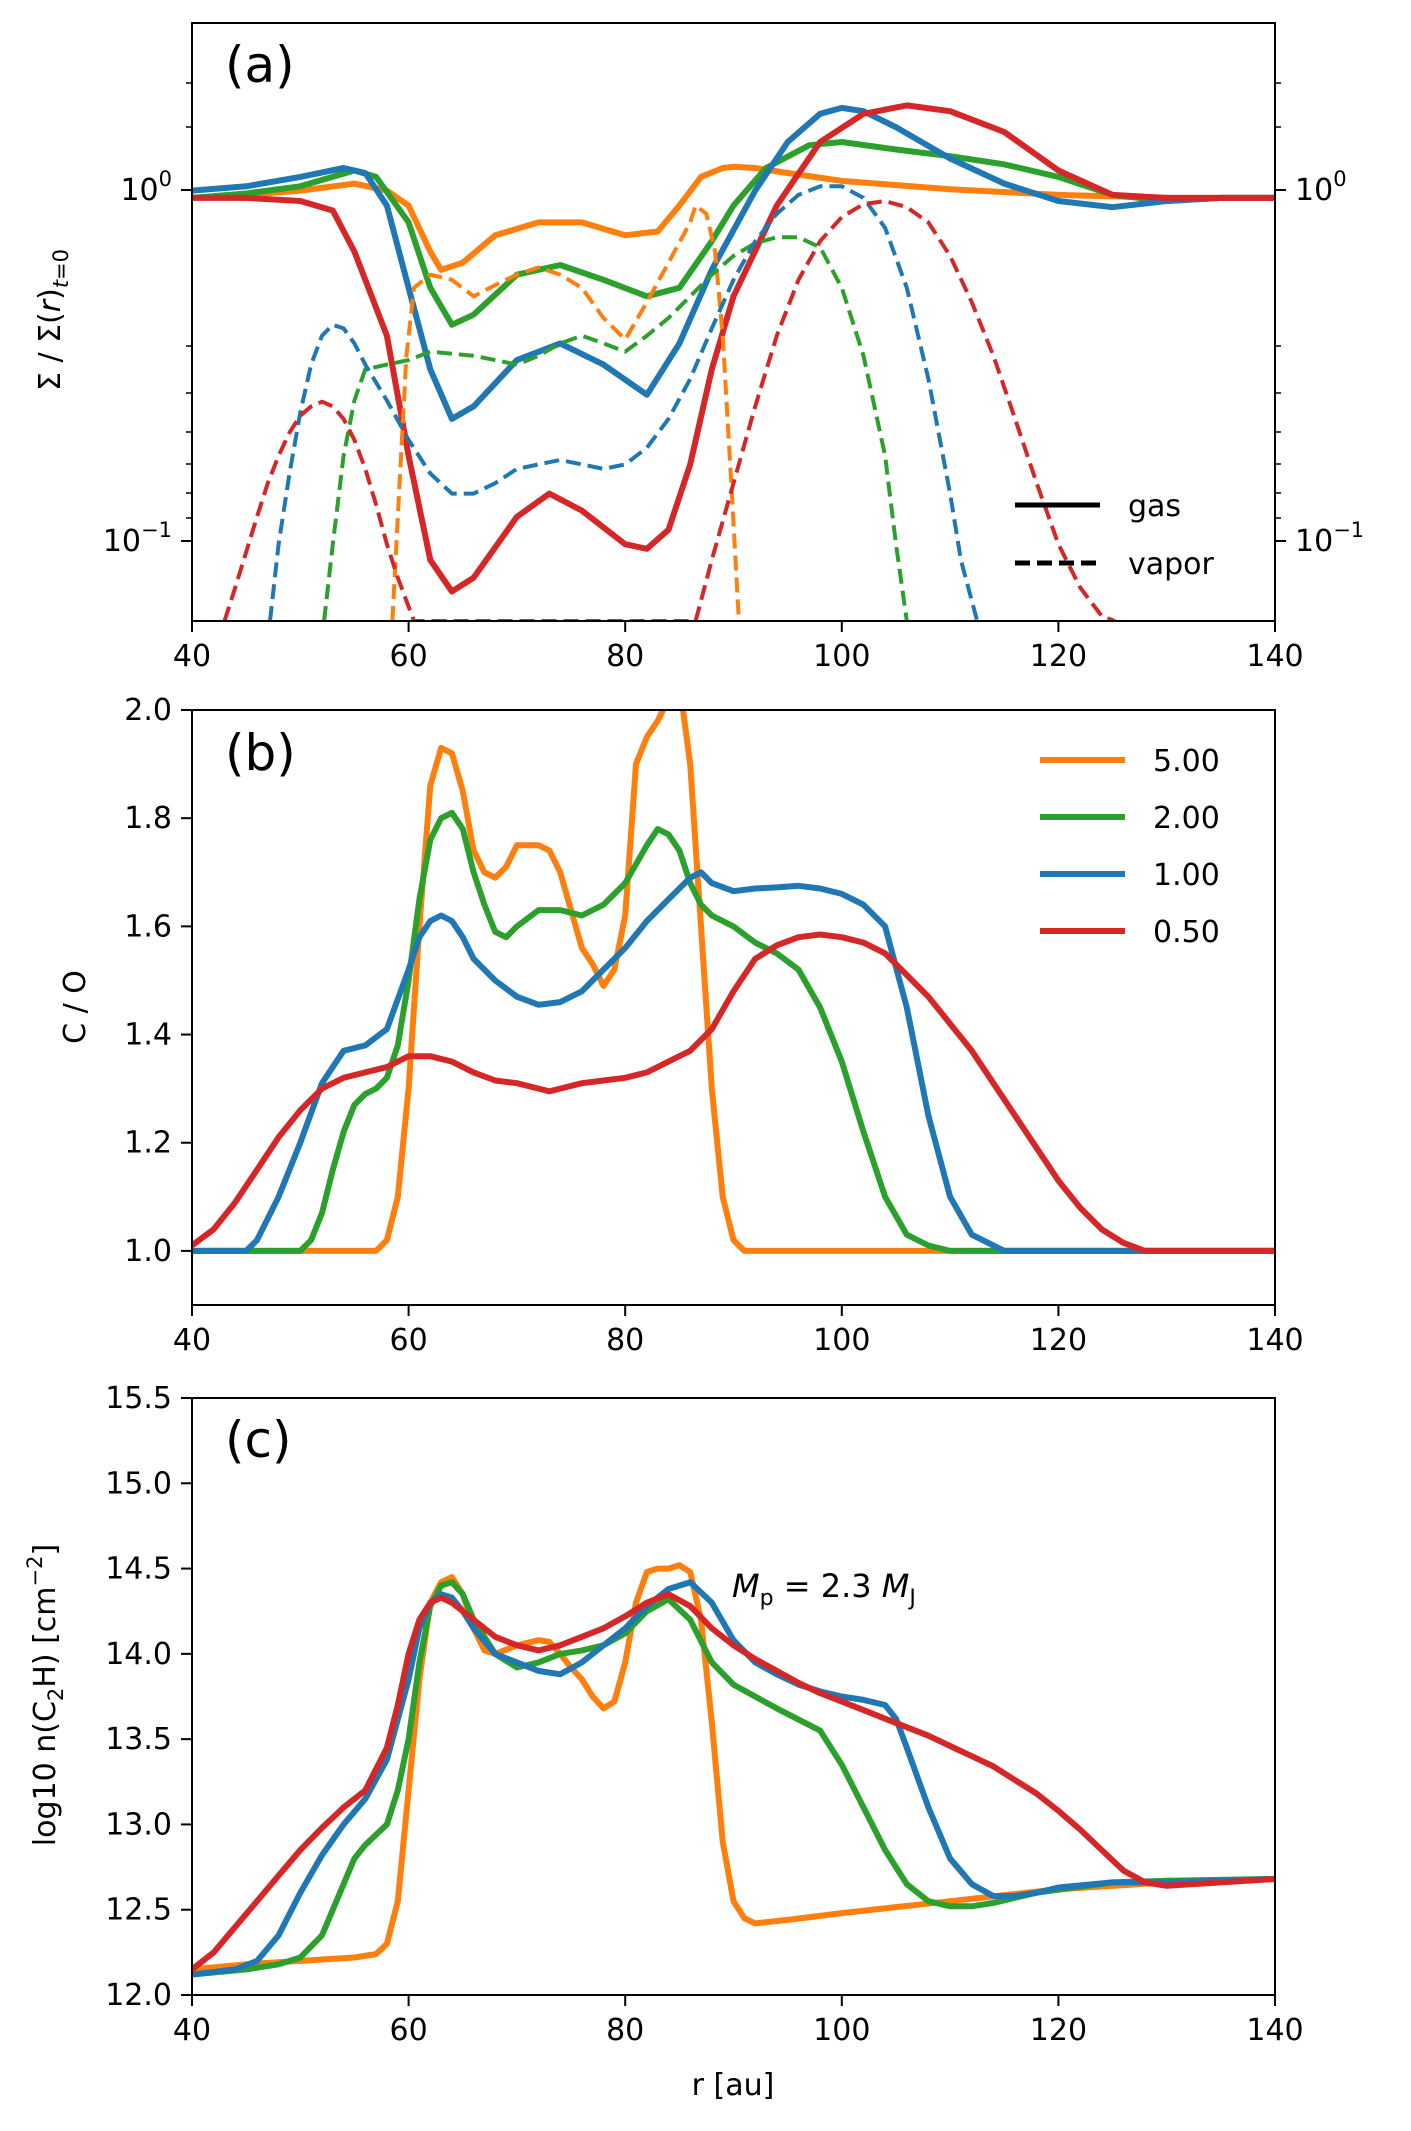 This screenshot has height=2131, width=1411. What do you see at coordinates (138, 1654) in the screenshot?
I see `y-tick-label: 14.0` at bounding box center [138, 1654].